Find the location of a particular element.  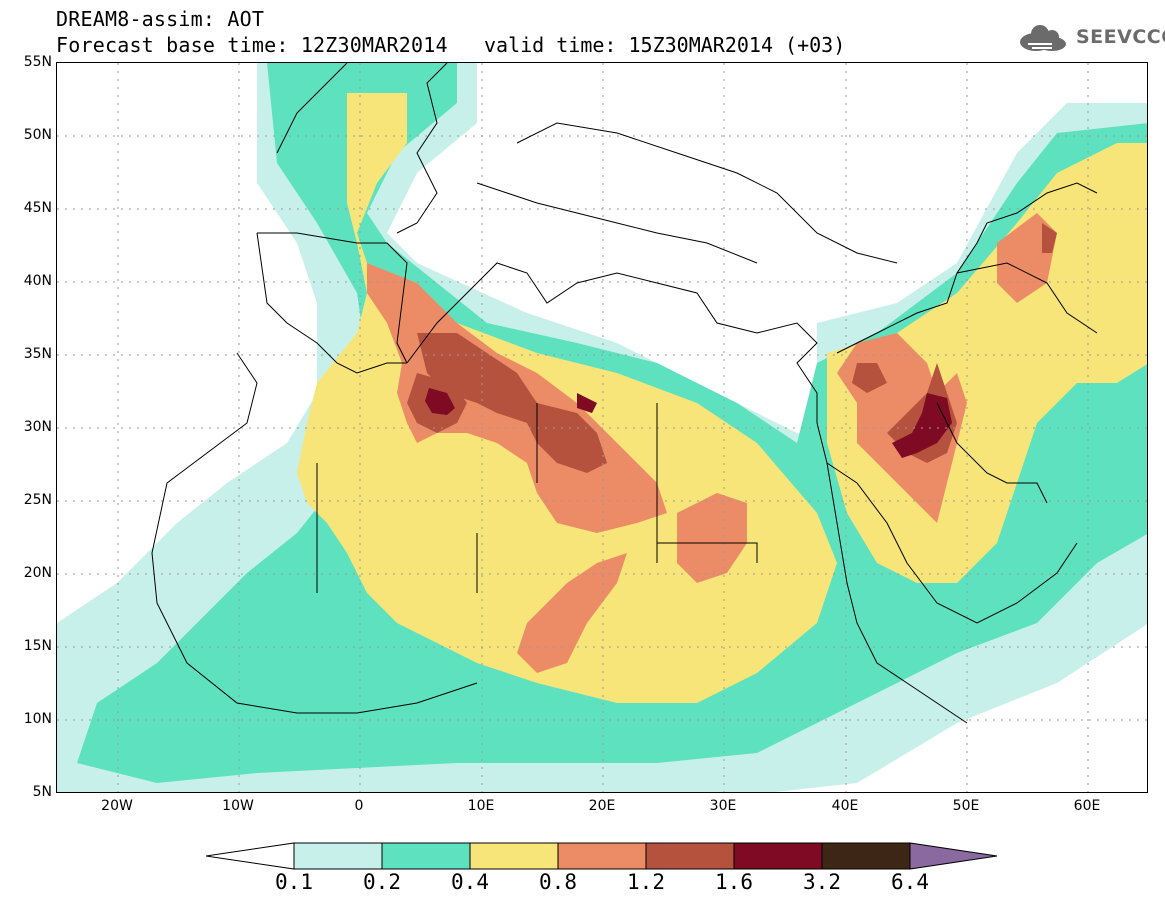

lat-label: 40N is located at coordinates (37, 281).